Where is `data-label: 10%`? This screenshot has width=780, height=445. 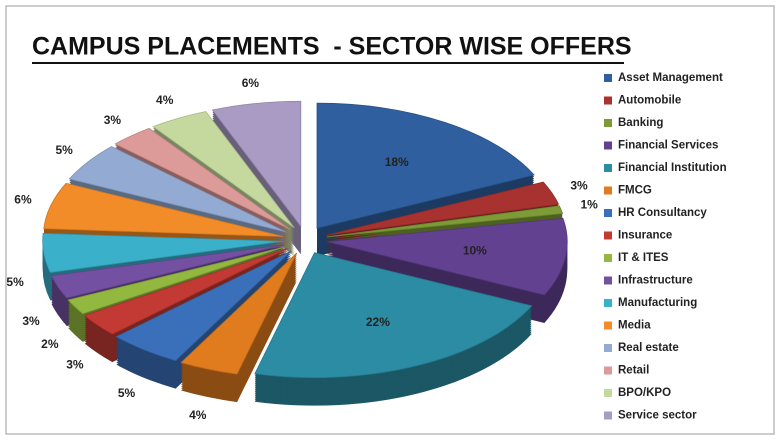
data-label: 10% is located at coordinates (475, 251).